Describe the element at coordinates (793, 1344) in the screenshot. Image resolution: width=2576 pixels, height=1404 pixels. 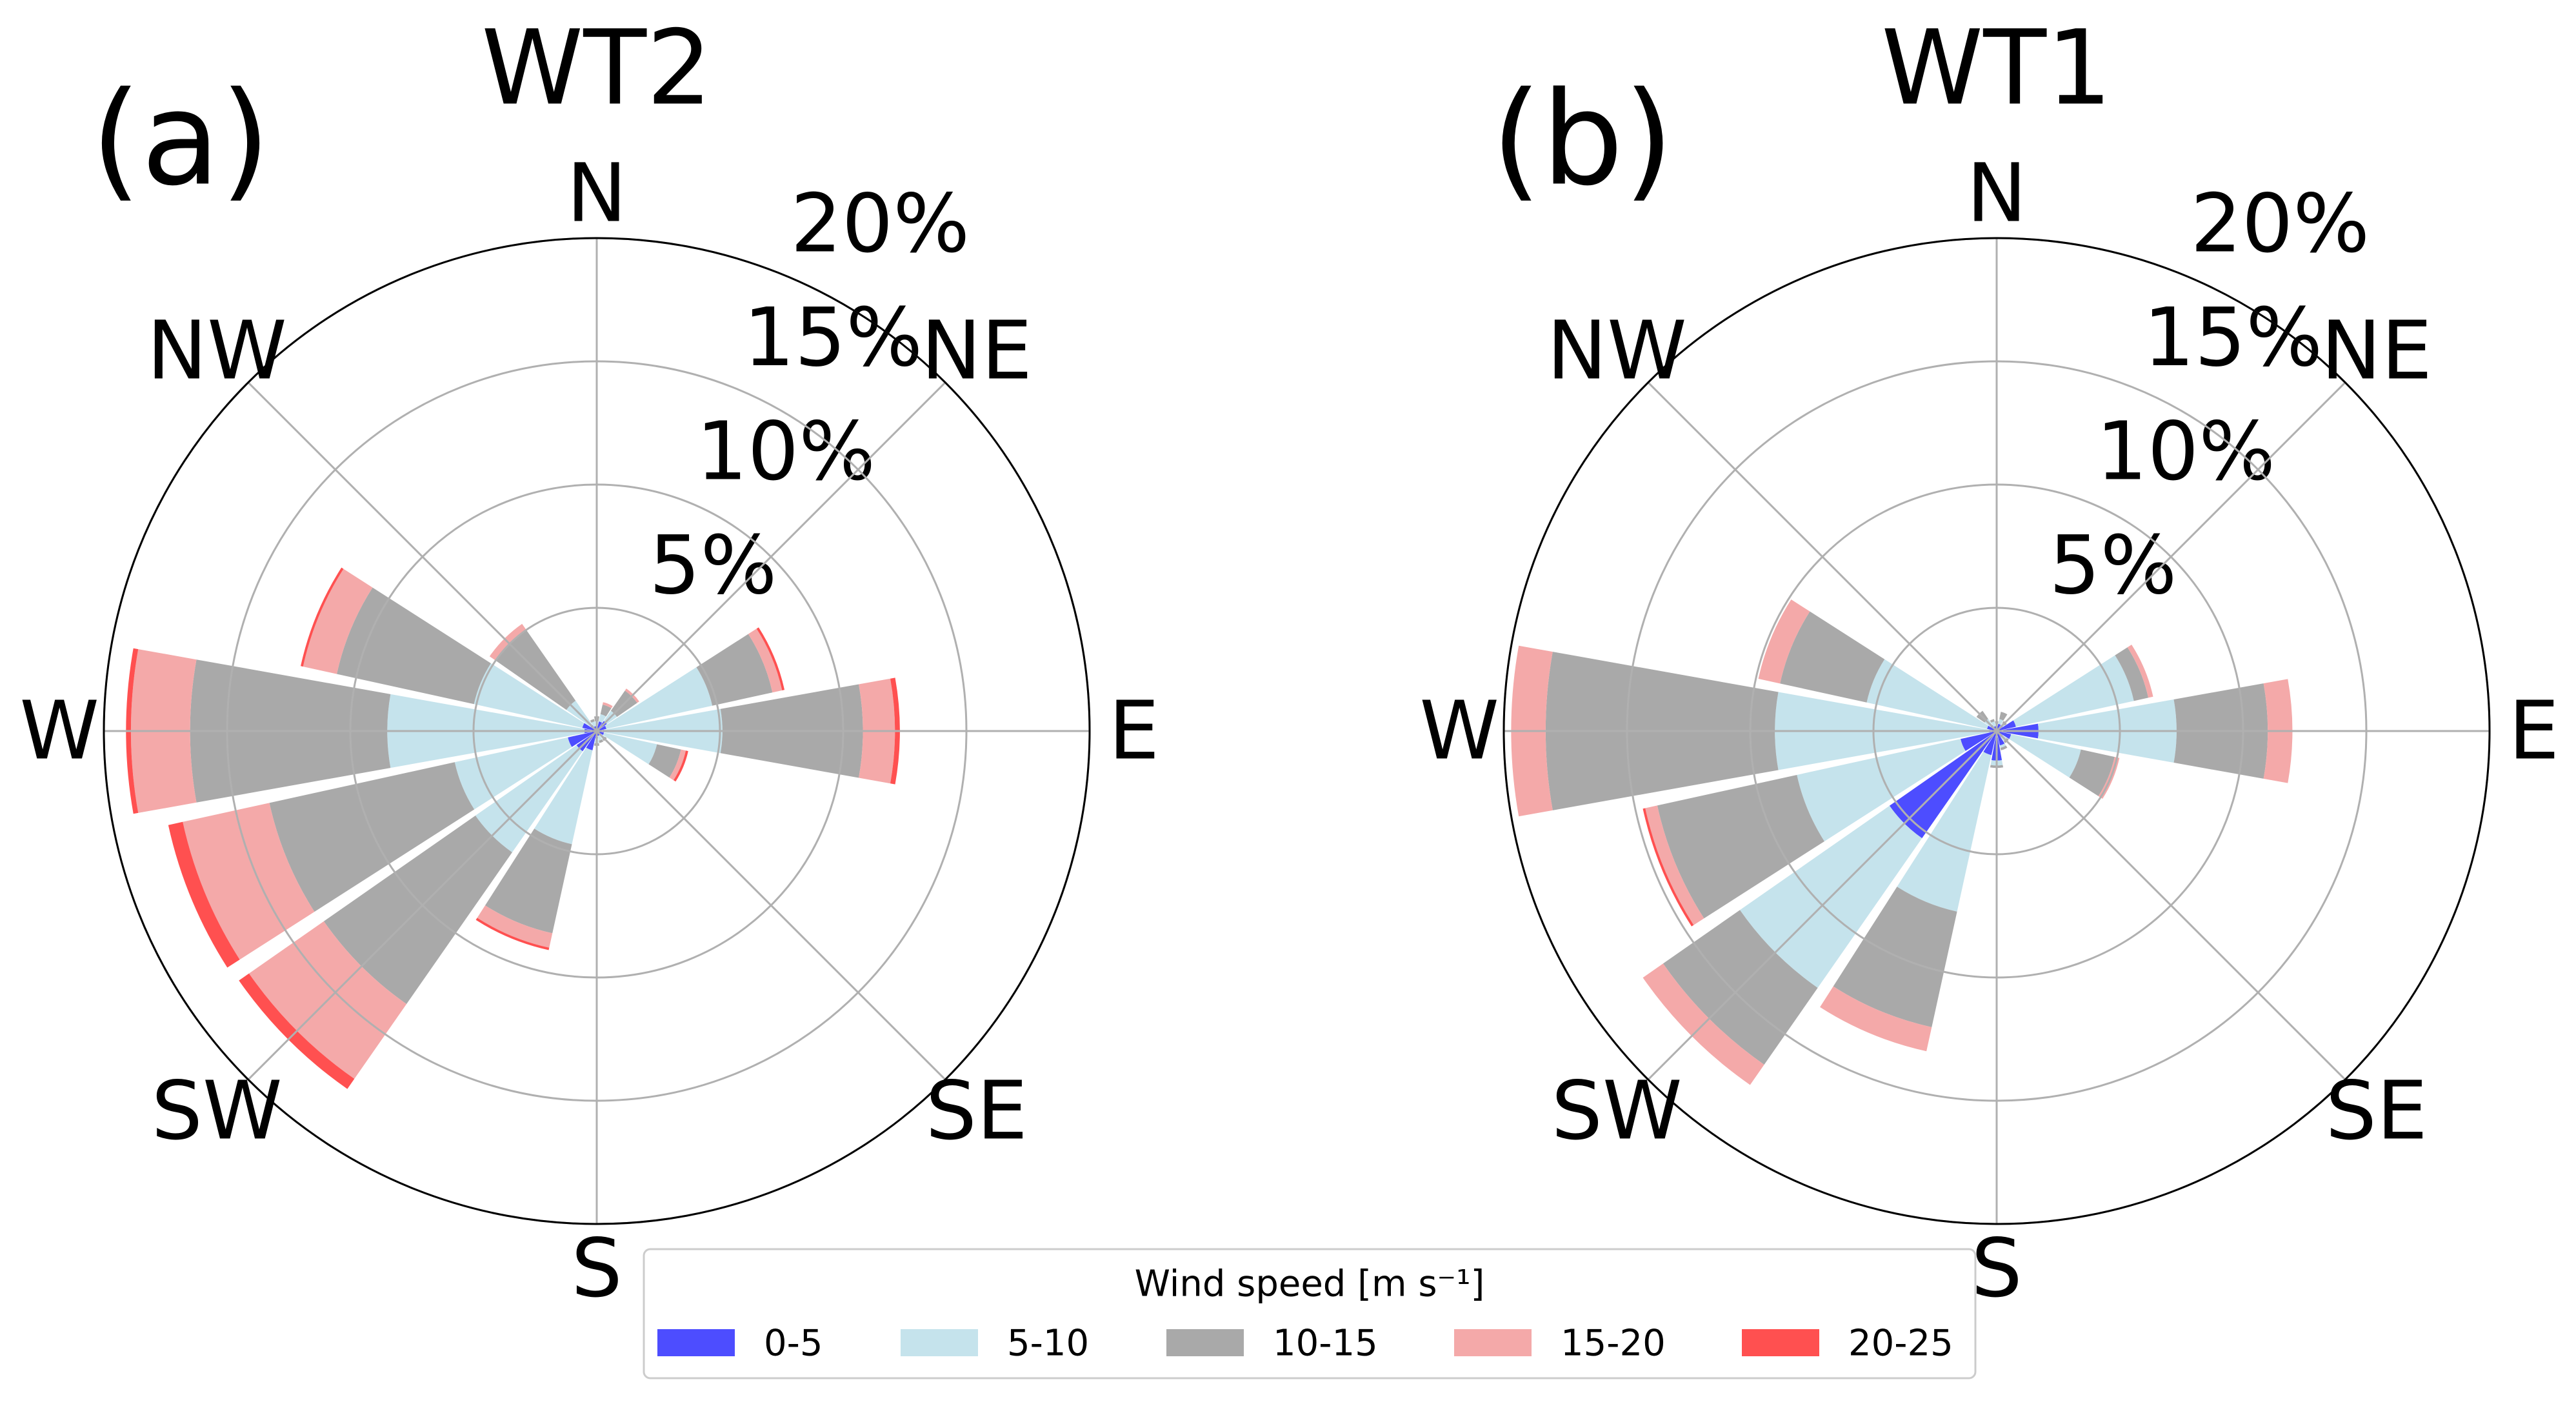
I see `legend-label: 0-5` at that location.